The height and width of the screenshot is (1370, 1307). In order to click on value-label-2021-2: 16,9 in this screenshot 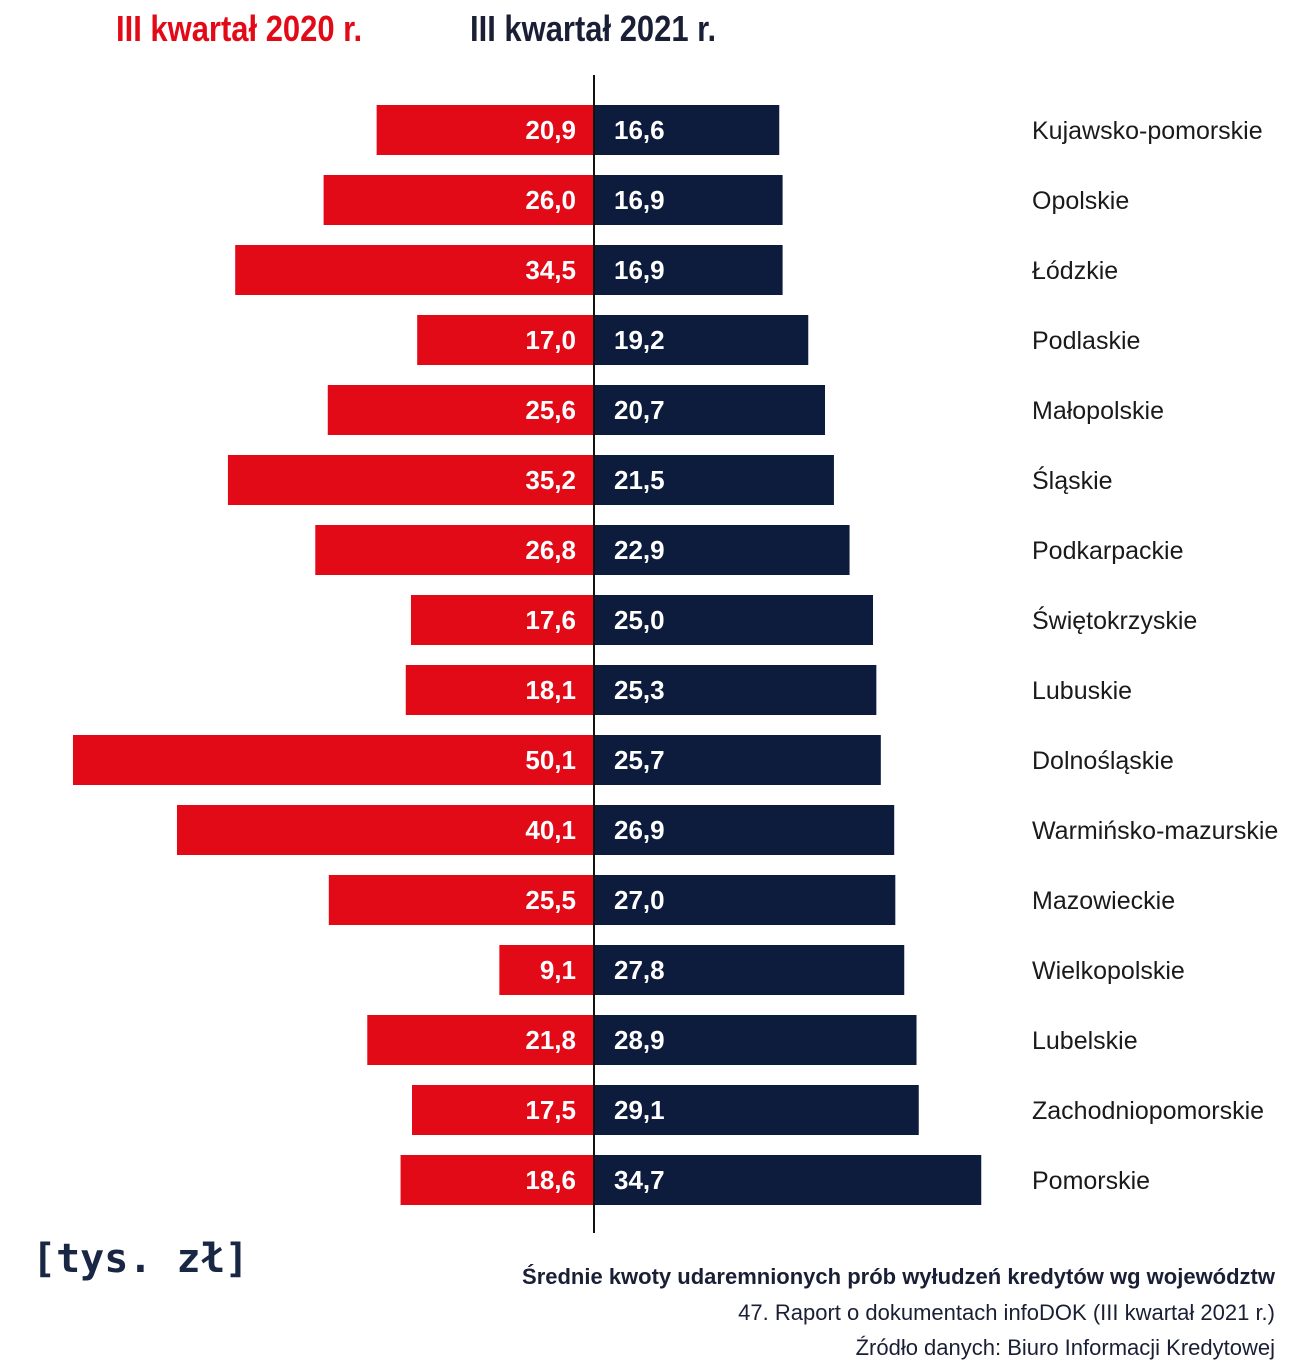, I will do `click(639, 270)`.